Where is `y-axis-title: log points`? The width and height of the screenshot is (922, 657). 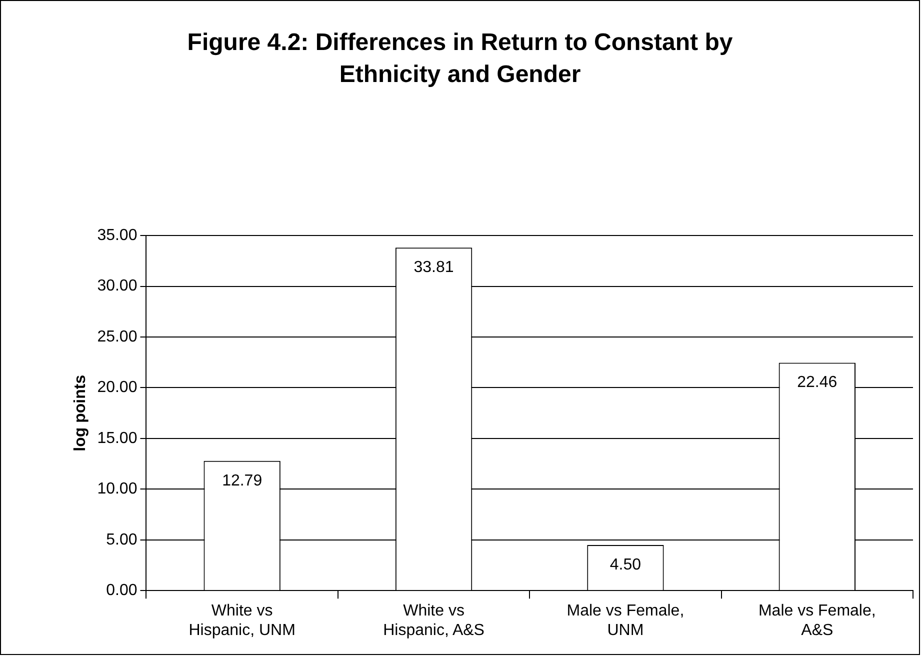
y-axis-title: log points is located at coordinates (81, 413).